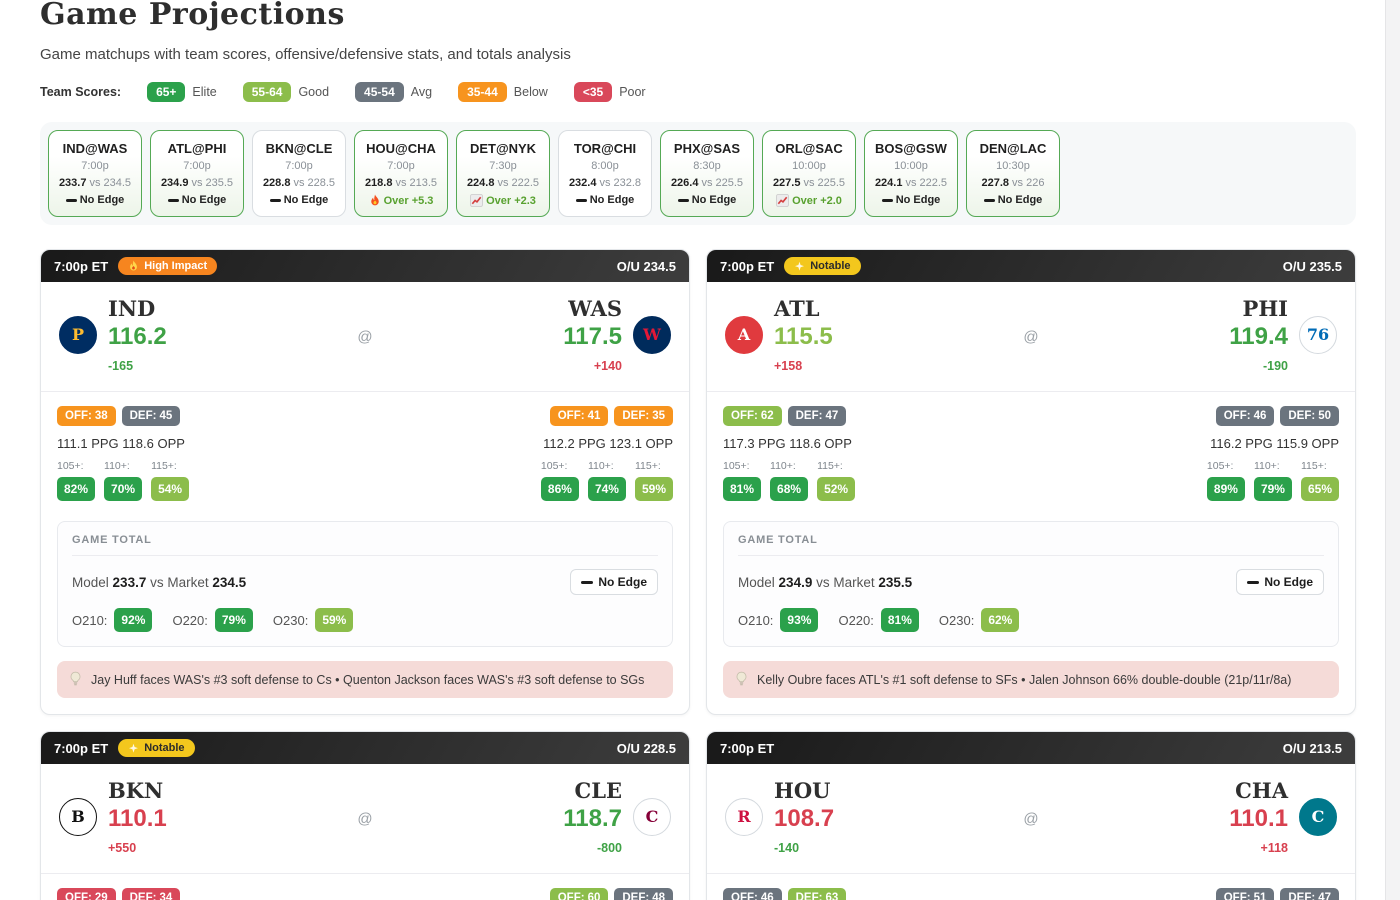 The width and height of the screenshot is (1400, 900). I want to click on def-rating-badge: DEF: 45, so click(151, 416).